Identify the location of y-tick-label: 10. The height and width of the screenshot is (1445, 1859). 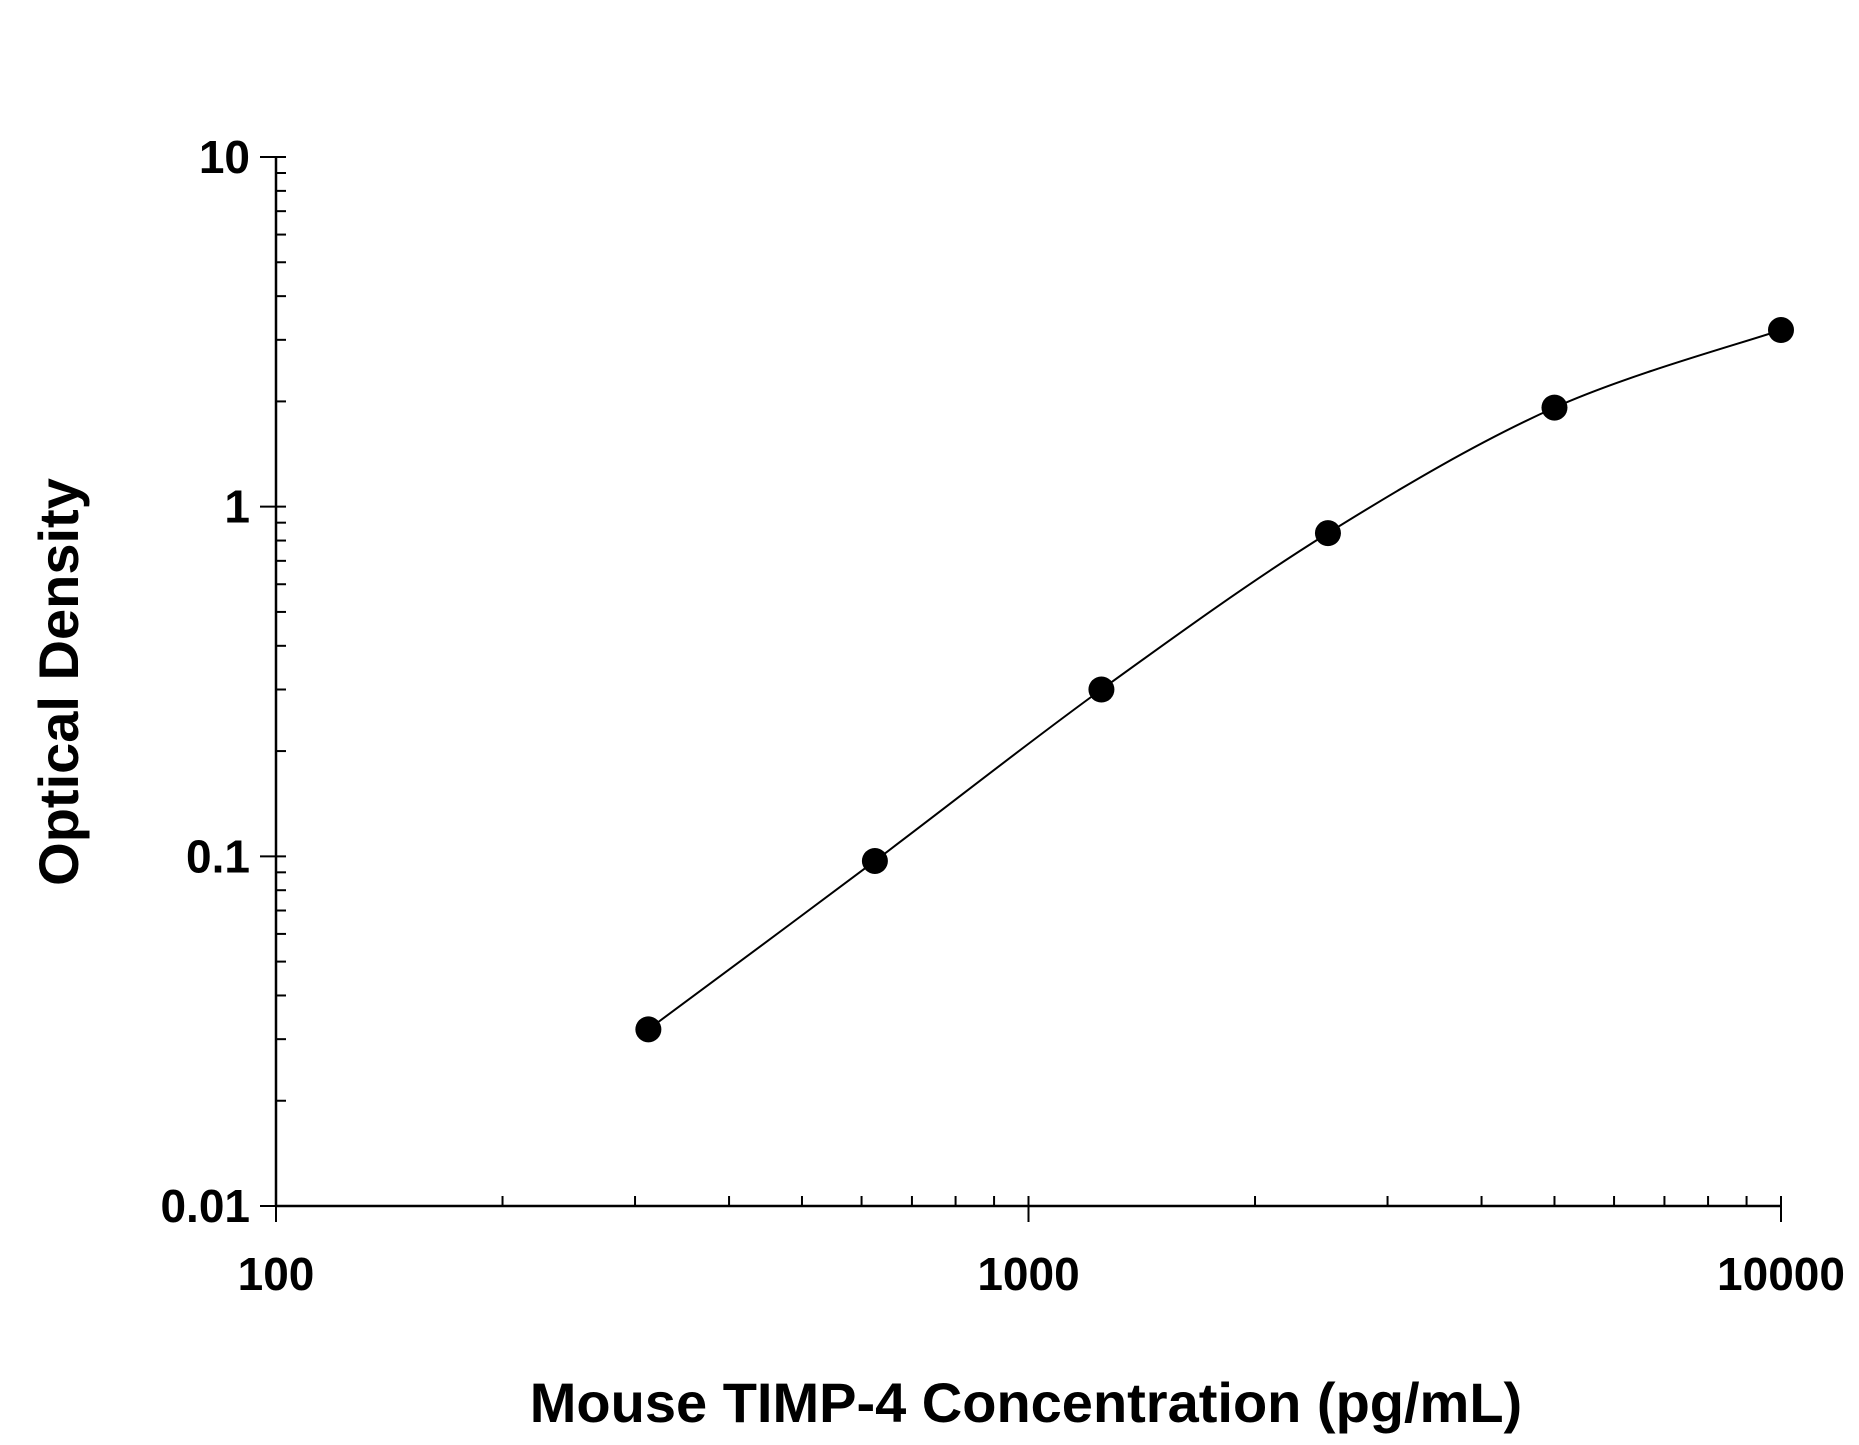
(224, 157).